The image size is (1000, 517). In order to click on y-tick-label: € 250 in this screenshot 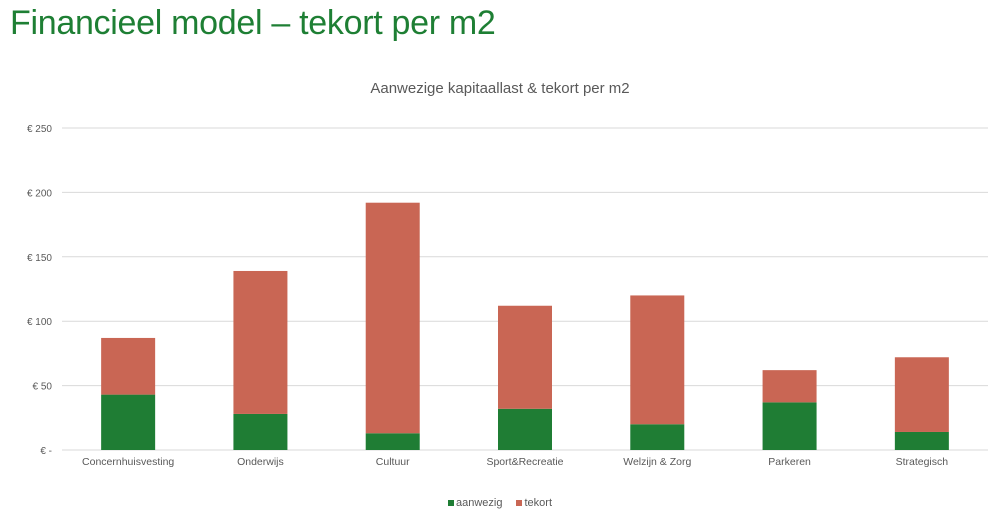, I will do `click(39, 129)`.